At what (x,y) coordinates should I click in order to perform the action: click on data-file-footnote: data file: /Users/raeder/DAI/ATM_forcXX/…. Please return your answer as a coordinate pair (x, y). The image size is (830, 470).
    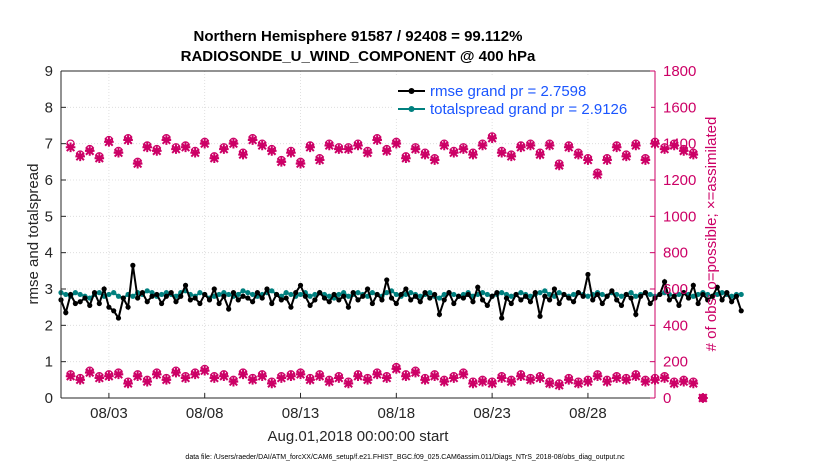
    Looking at the image, I should click on (405, 457).